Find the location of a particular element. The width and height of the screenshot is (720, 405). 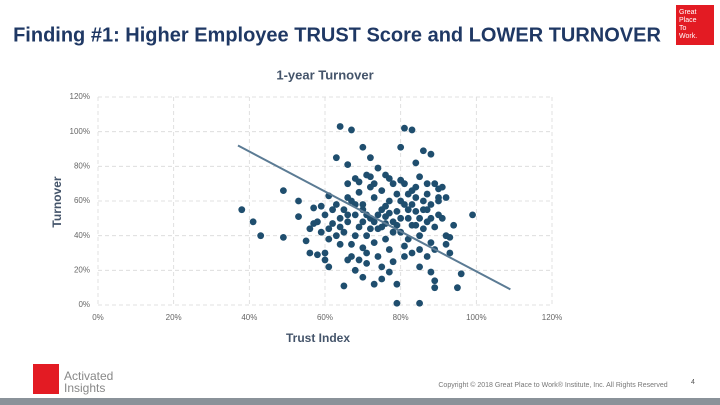

x-tick-label: 80% is located at coordinates (401, 317).